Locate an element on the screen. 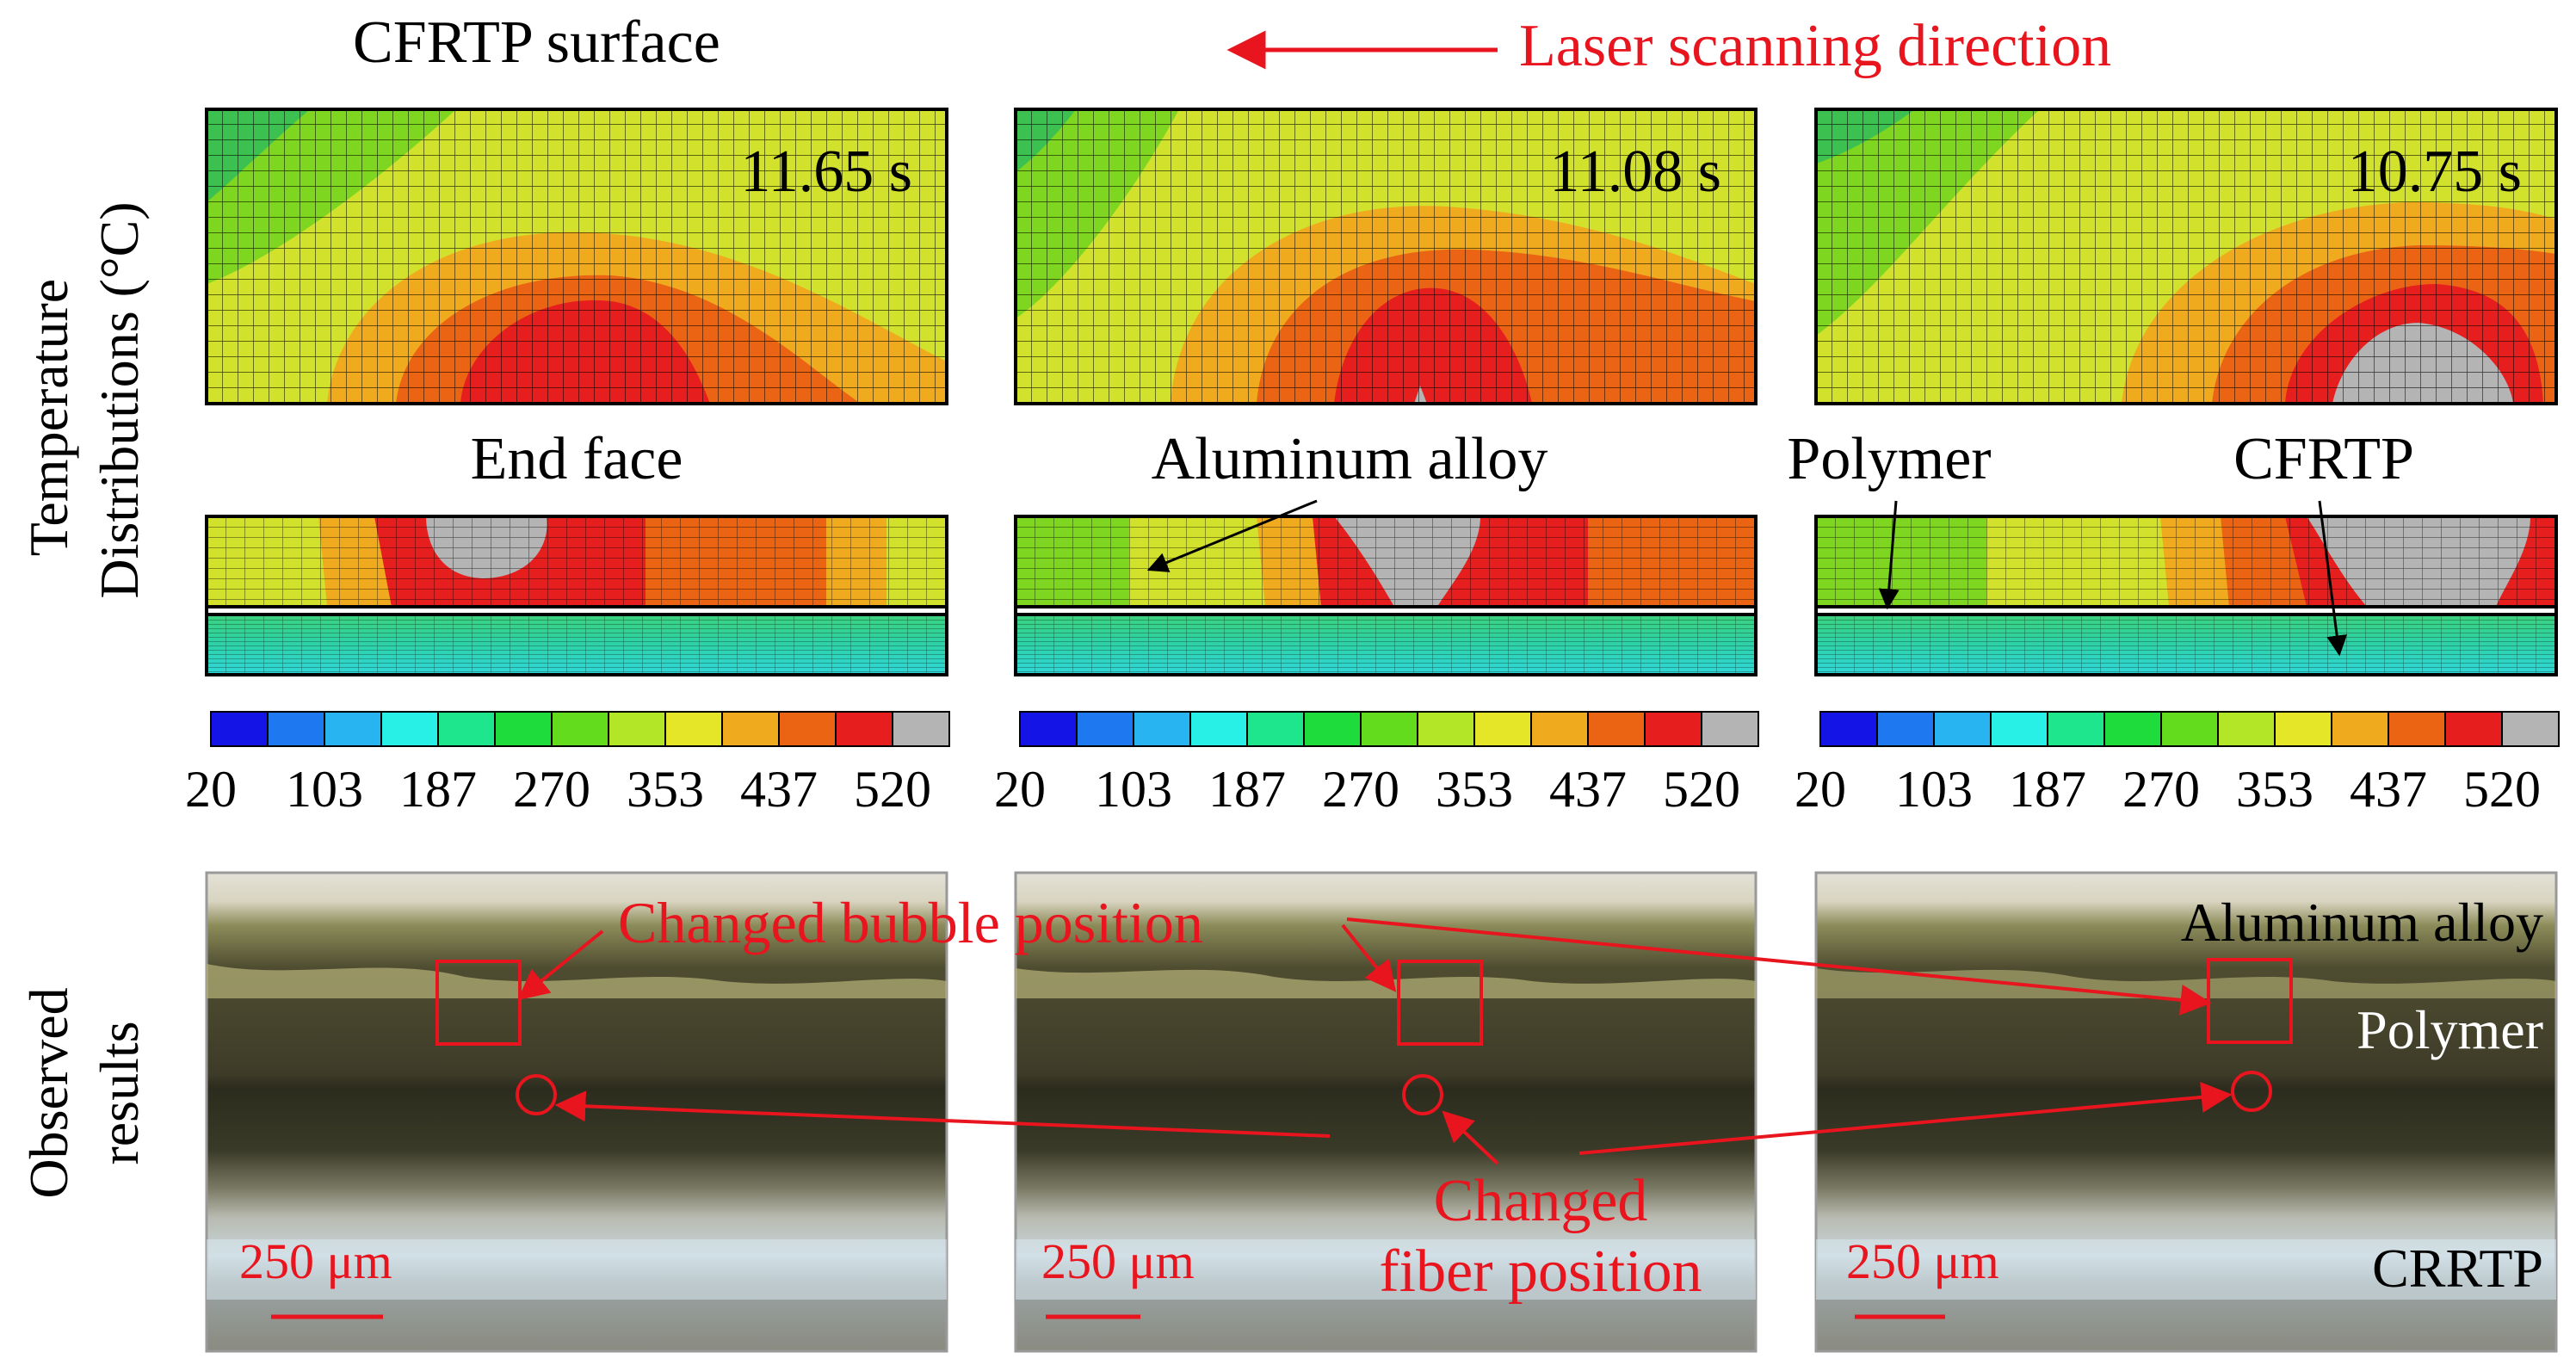  colorbar-1: 20 103 187 270 353 437 520 is located at coordinates (567, 764).